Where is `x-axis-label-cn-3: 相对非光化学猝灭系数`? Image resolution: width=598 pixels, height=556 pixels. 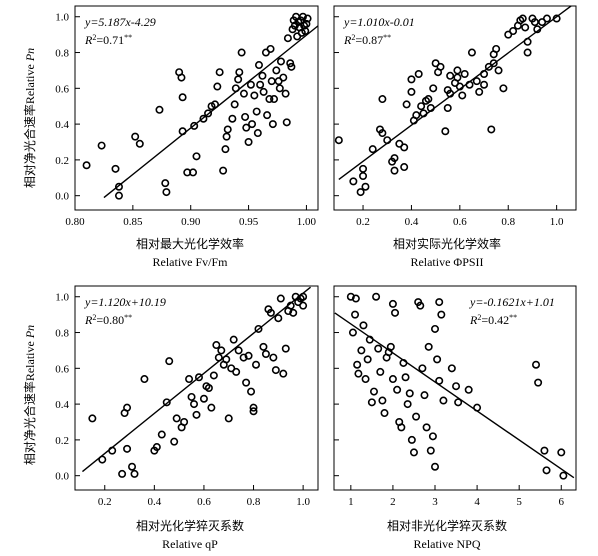
x-axis-label-cn-3: 相对非光化学猝灭系数 is located at coordinates (447, 525).